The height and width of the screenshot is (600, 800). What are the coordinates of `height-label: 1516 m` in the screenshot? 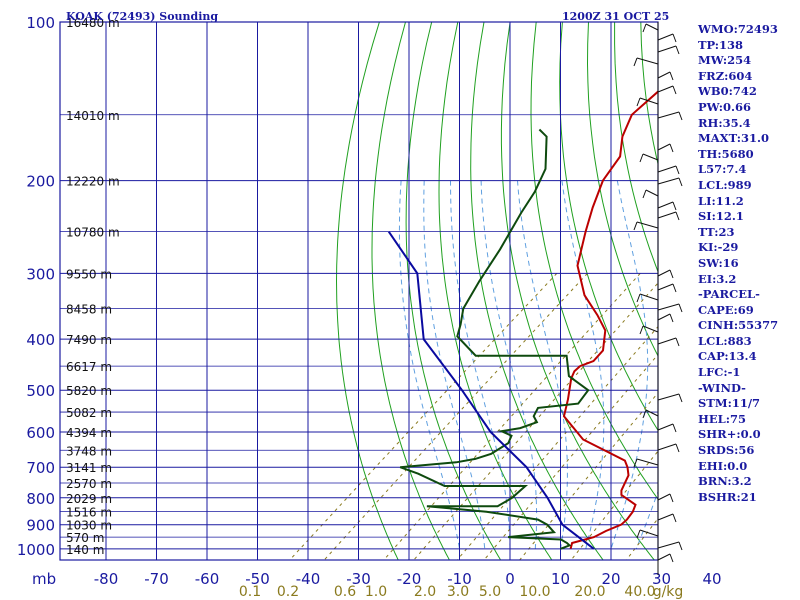 It's located at (89, 513).